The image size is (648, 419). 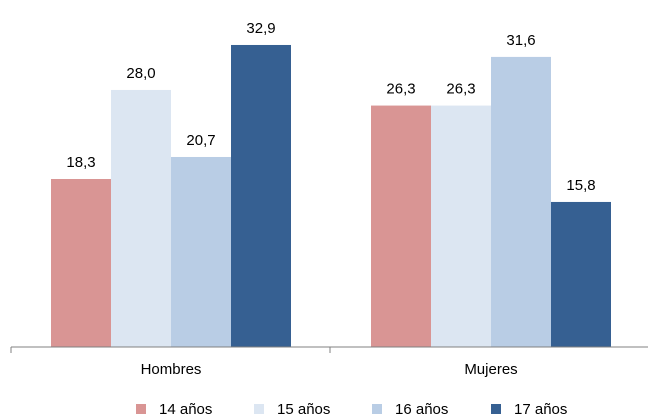 I want to click on bar-value-label: 20,7, so click(x=200, y=140).